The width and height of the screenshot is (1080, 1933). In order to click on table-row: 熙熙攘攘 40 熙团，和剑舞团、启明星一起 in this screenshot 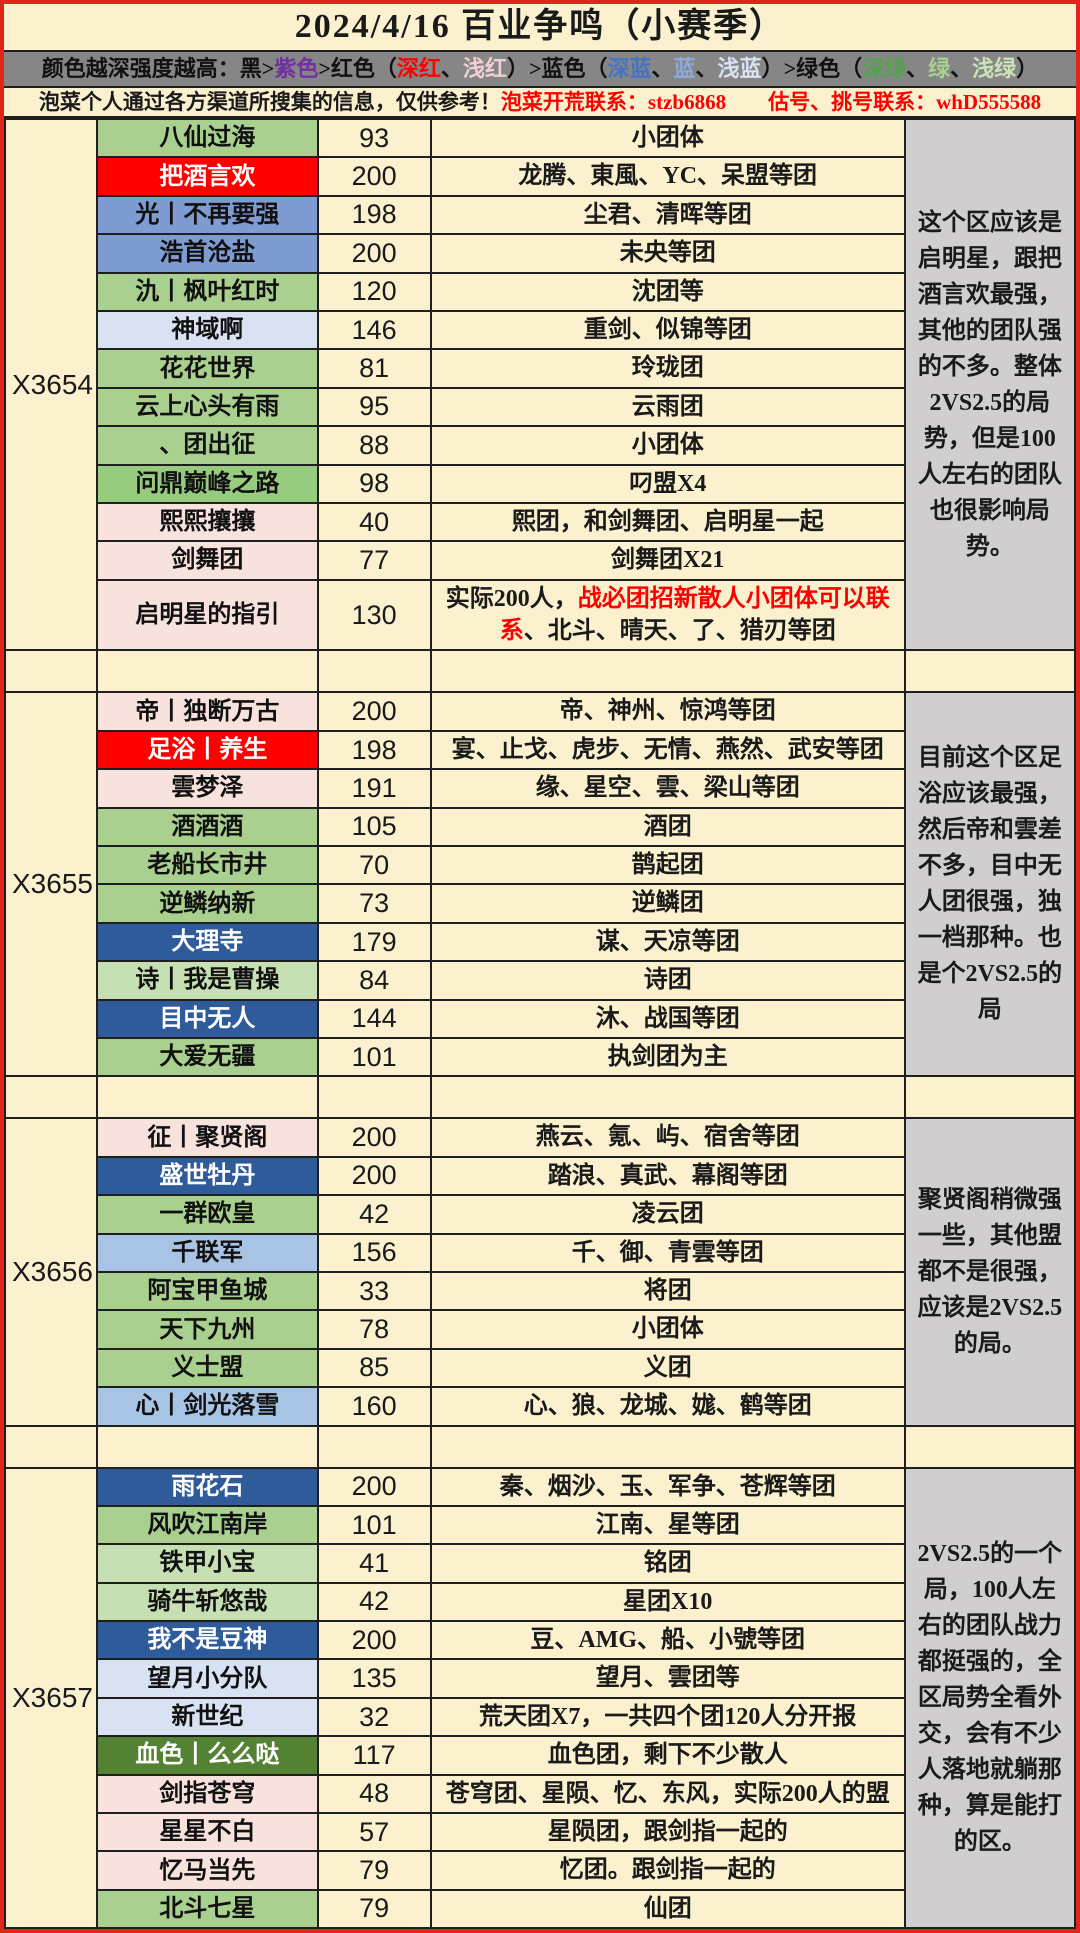, I will do `click(540, 522)`.